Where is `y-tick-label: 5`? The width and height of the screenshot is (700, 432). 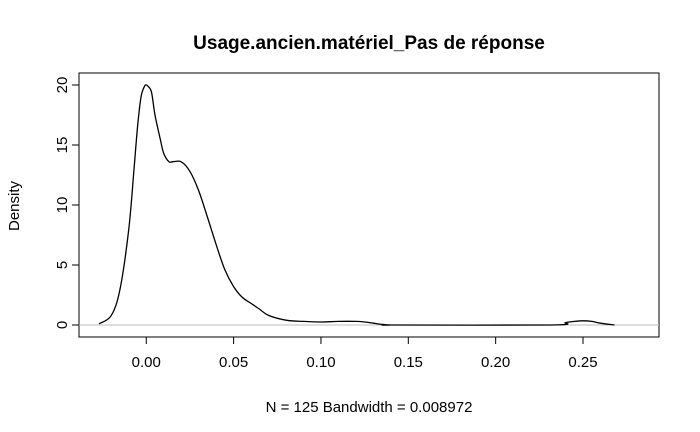
y-tick-label: 5 is located at coordinates (62, 265).